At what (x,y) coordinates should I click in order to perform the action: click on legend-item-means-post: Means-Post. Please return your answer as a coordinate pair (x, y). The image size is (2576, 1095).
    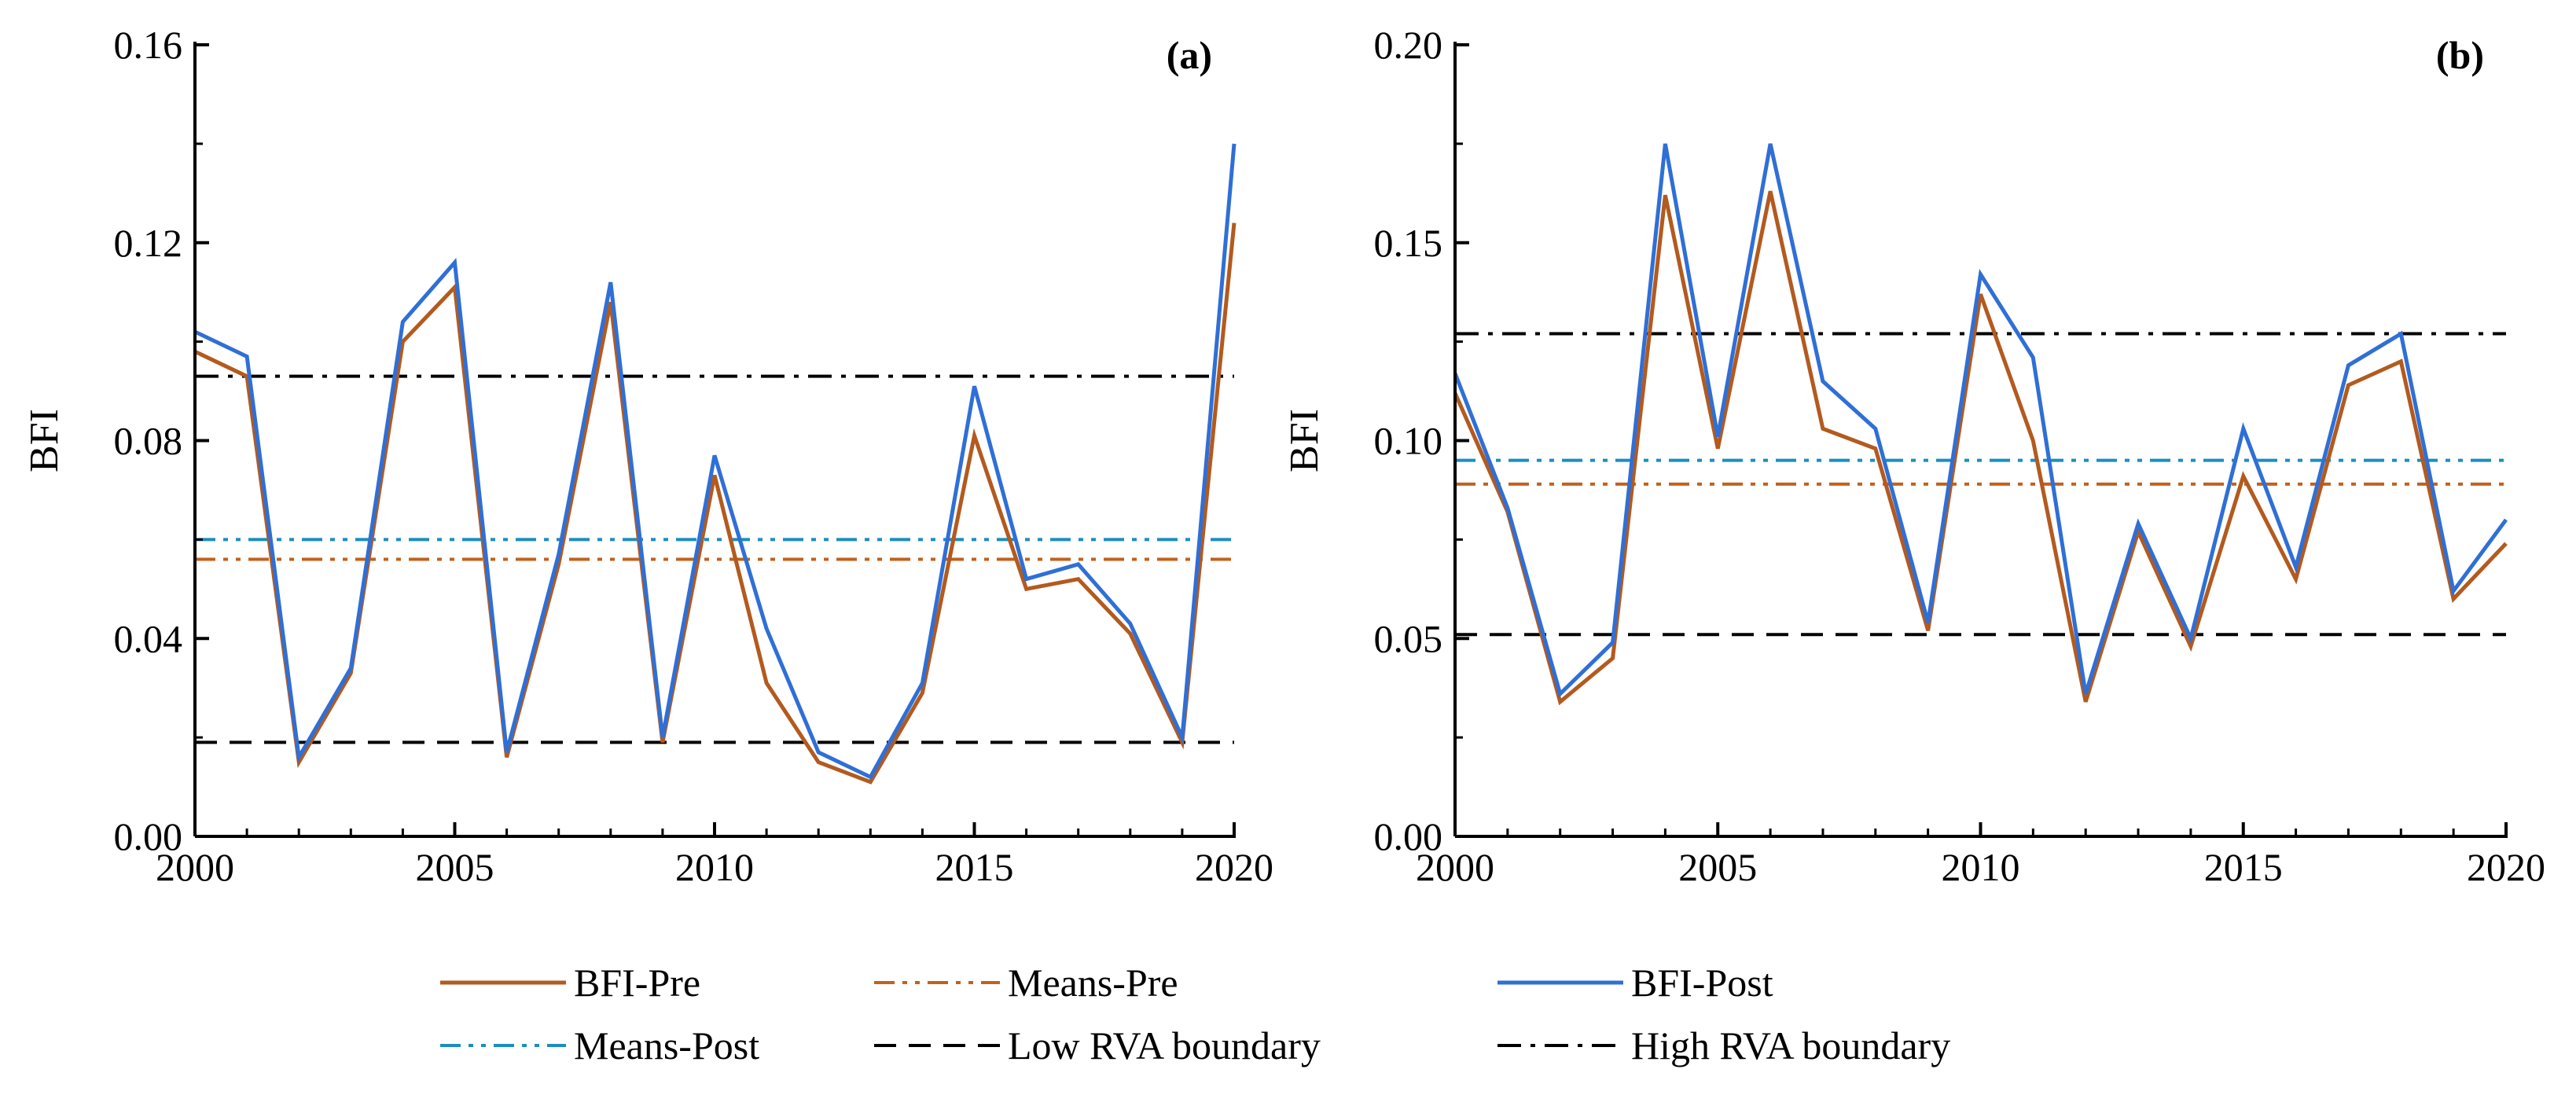
    Looking at the image, I should click on (599, 1045).